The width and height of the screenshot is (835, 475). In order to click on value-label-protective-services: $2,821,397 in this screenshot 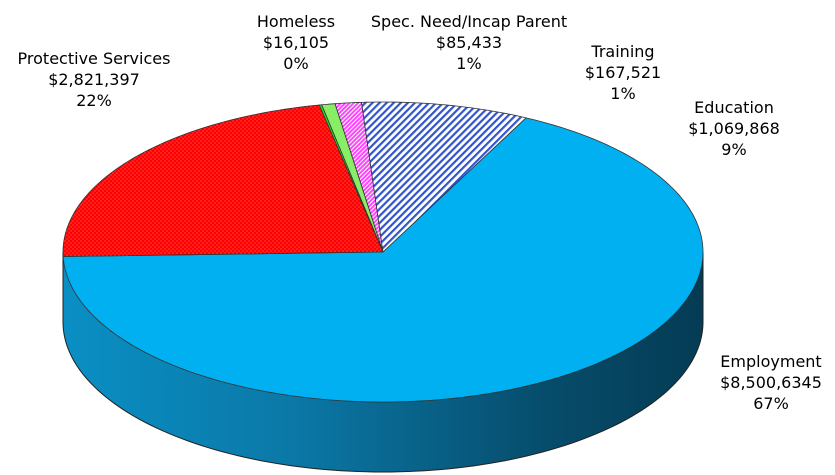, I will do `click(94, 79)`.